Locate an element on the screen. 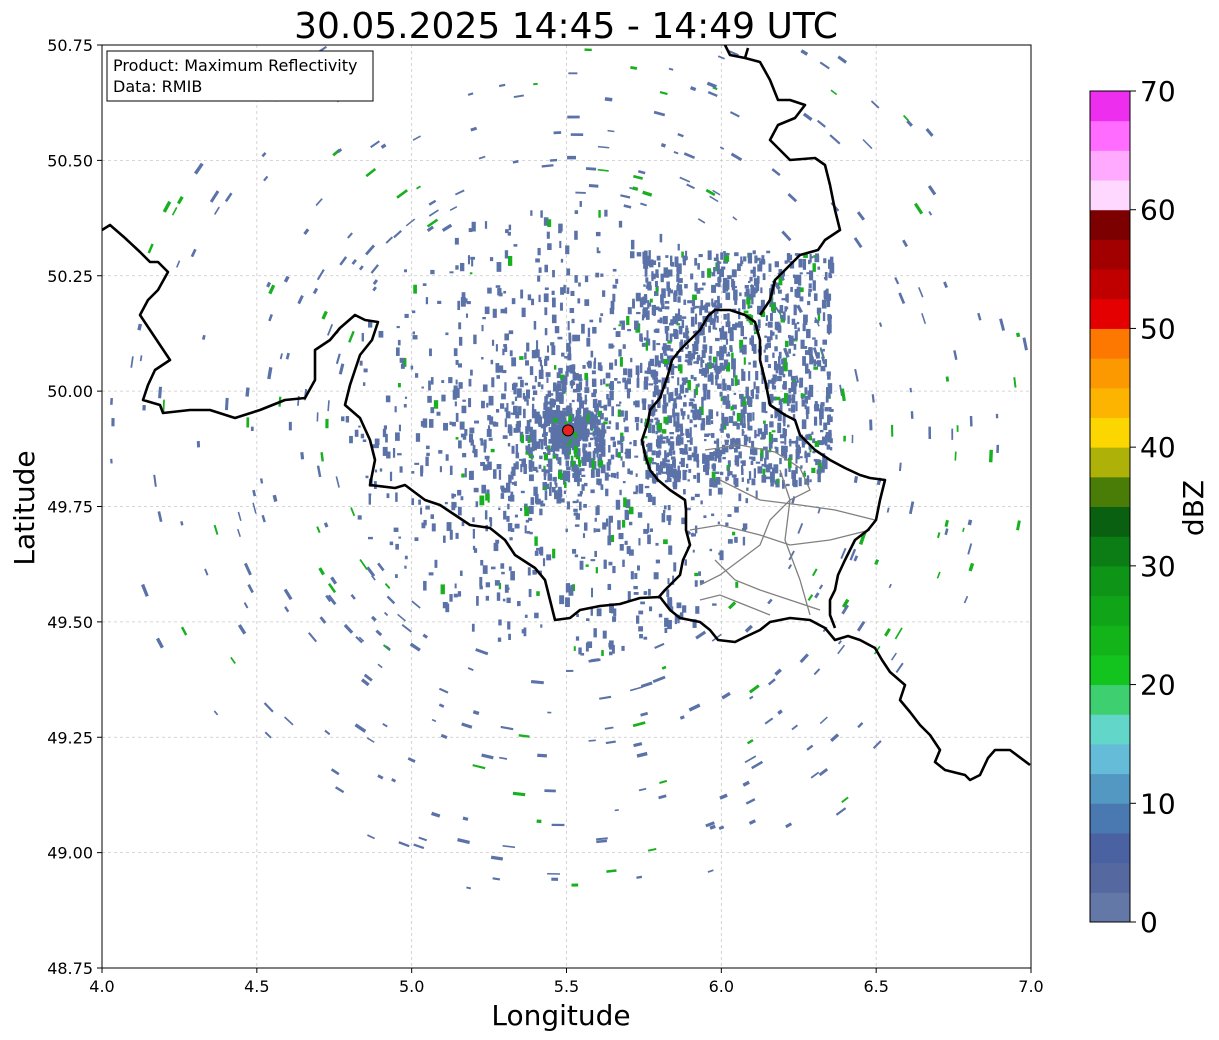  y-tick-label: 50.00 is located at coordinates (70, 391).